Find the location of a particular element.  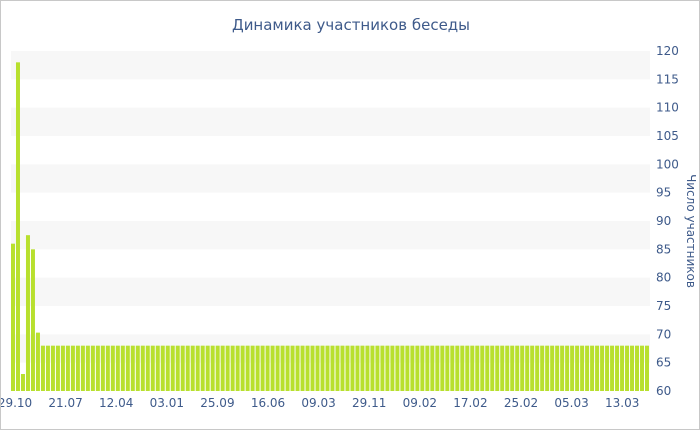

x-tick-label: 25.02 is located at coordinates (521, 403).